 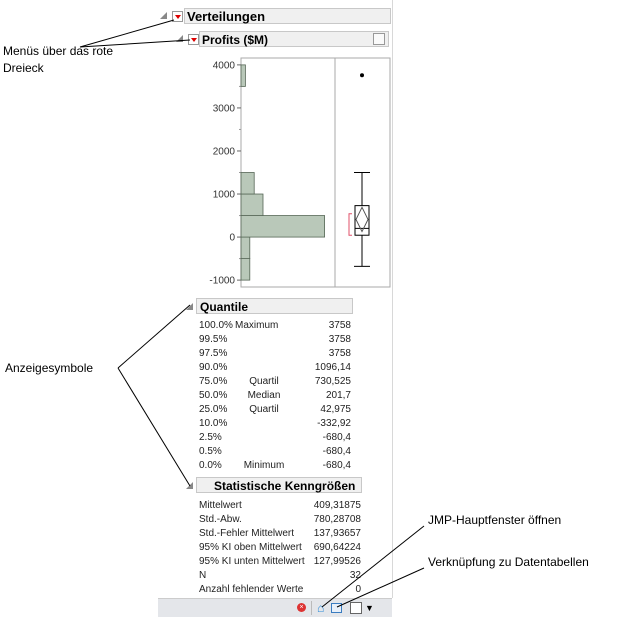 I want to click on y-tick-label: 1000, so click(x=224, y=195).